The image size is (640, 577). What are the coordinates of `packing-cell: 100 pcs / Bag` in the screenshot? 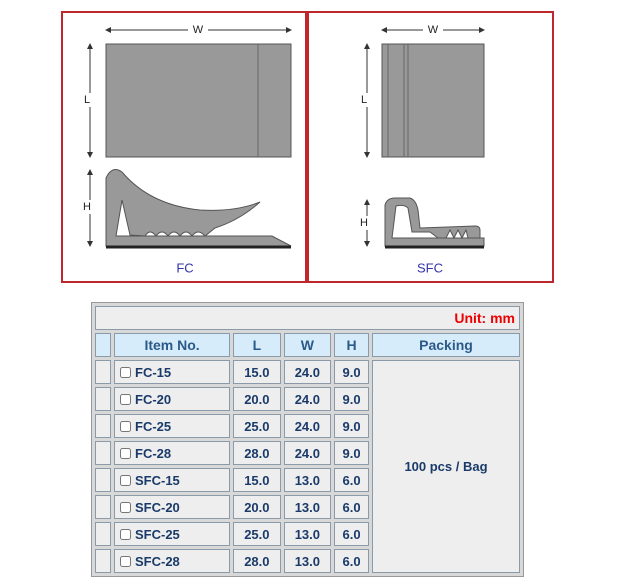 It's located at (446, 466).